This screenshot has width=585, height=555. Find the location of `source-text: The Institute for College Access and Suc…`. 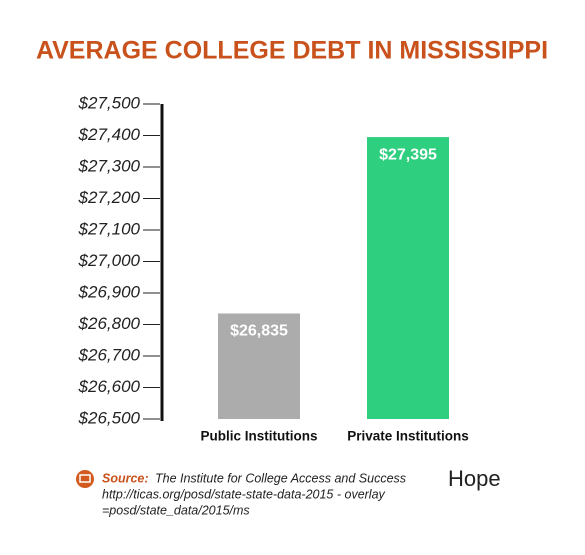

source-text: The Institute for College Access and Suc… is located at coordinates (280, 478).